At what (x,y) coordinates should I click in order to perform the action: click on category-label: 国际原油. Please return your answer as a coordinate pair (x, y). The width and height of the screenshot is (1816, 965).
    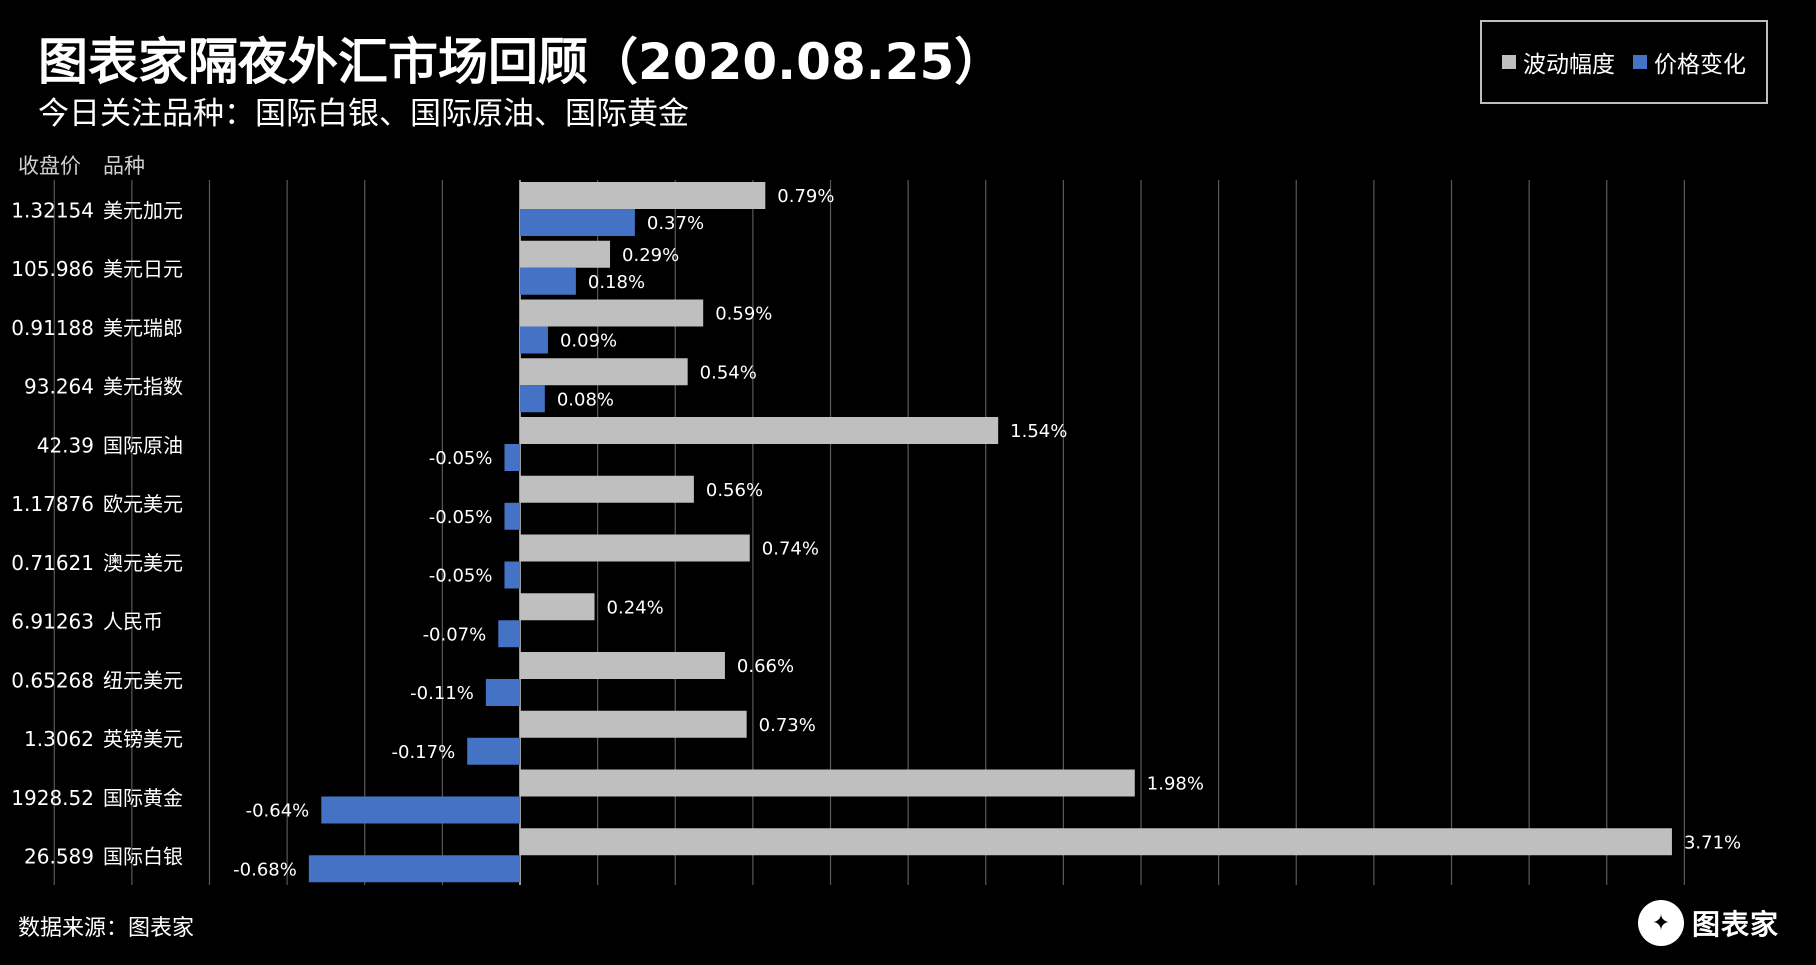
    Looking at the image, I should click on (143, 445).